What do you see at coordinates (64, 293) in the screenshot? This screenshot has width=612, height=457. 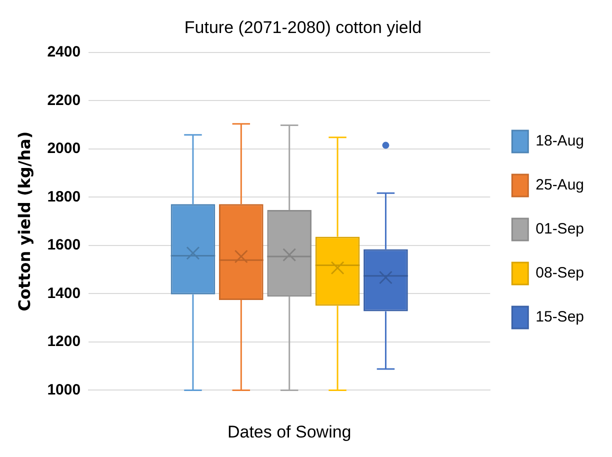 I see `y-tick-label: 1400` at bounding box center [64, 293].